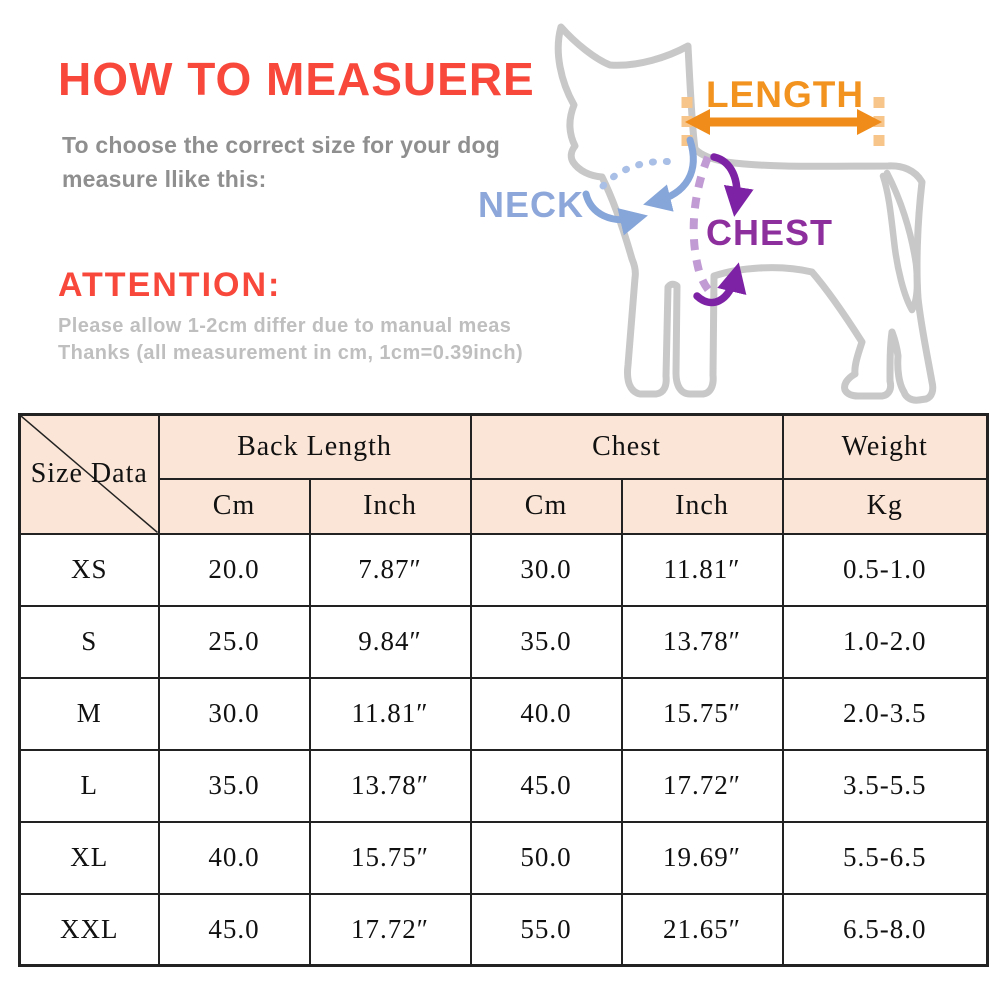 Image resolution: width=1000 pixels, height=1000 pixels. What do you see at coordinates (720, 284) in the screenshot?
I see `chest-arrow-bottom` at bounding box center [720, 284].